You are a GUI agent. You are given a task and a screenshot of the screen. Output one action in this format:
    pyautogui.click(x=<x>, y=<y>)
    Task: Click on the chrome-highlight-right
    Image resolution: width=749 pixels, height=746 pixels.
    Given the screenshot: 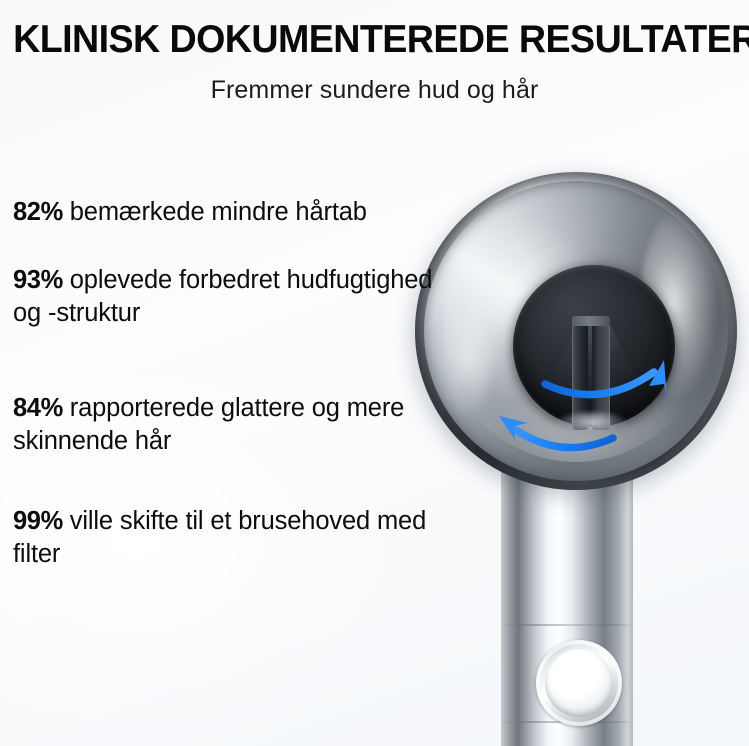 What is the action you would take?
    pyautogui.click(x=679, y=305)
    